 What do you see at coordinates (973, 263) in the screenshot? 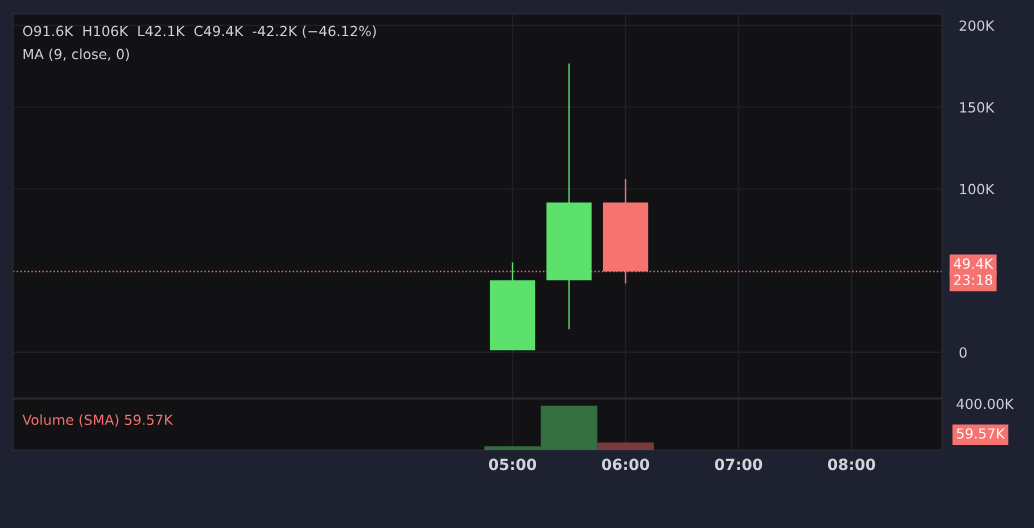
I see `ref-line-label: 49.4K` at bounding box center [973, 263].